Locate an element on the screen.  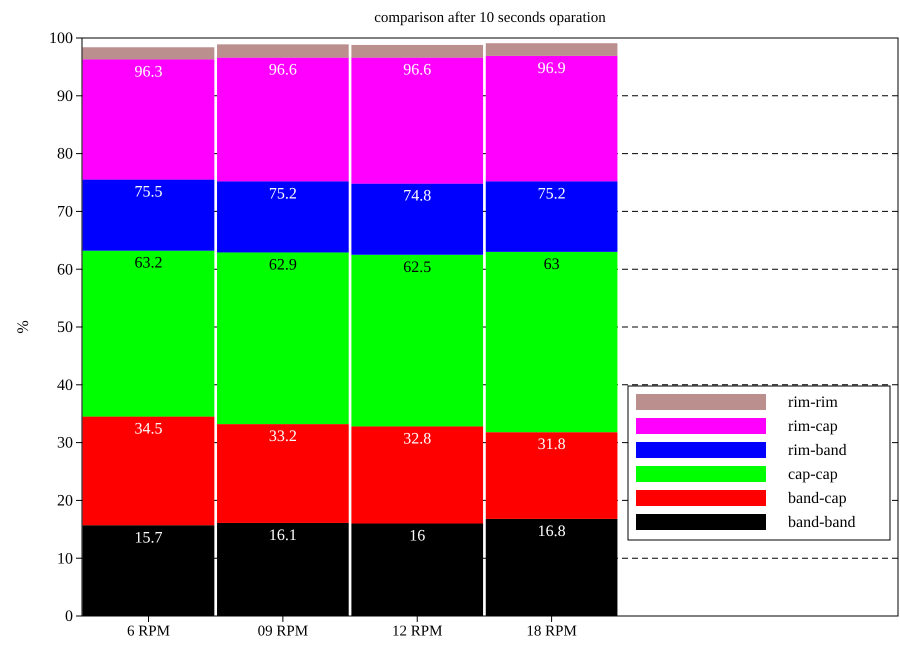
text: band-band is located at coordinates (822, 522).